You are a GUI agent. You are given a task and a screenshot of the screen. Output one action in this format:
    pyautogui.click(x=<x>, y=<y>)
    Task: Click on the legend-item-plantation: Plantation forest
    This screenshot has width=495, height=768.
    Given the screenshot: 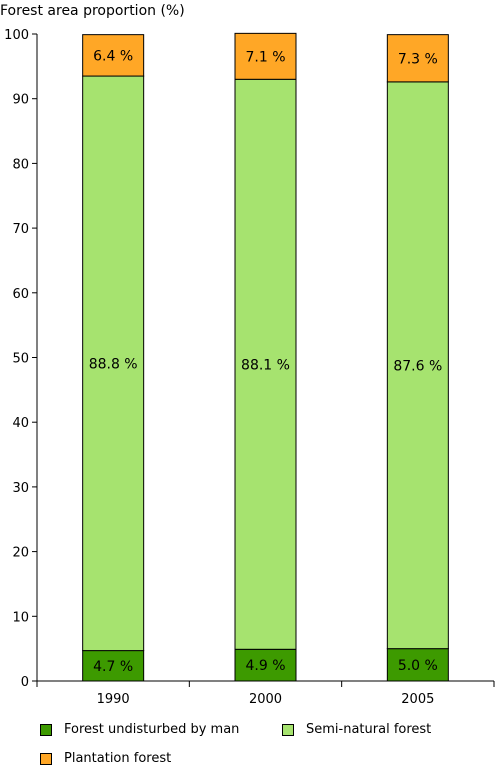 What is the action you would take?
    pyautogui.click(x=105, y=758)
    